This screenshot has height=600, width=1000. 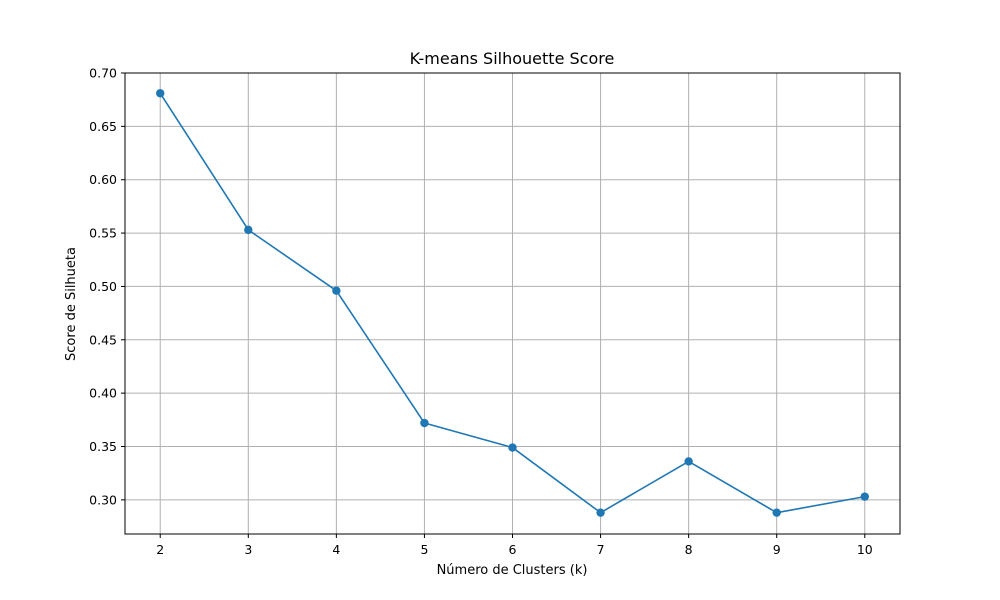 What do you see at coordinates (160, 549) in the screenshot?
I see `x-tick-label: 2` at bounding box center [160, 549].